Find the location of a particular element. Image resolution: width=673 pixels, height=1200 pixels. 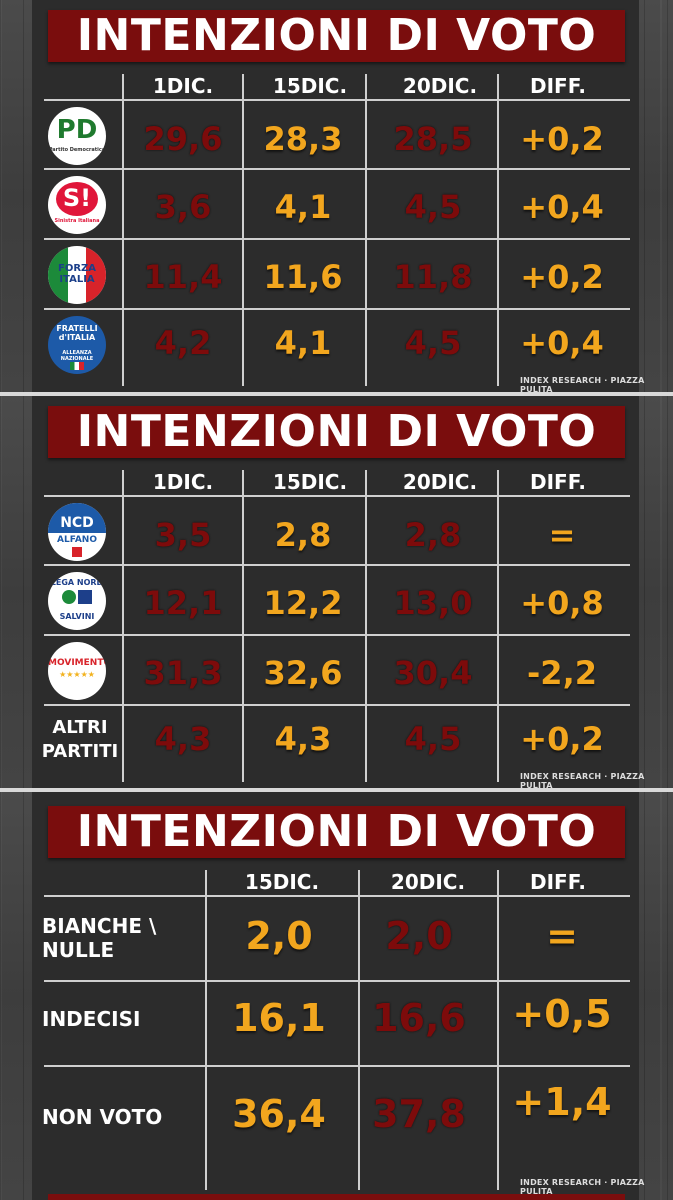

value-si-15dic: 4,1 is located at coordinates (303, 207).